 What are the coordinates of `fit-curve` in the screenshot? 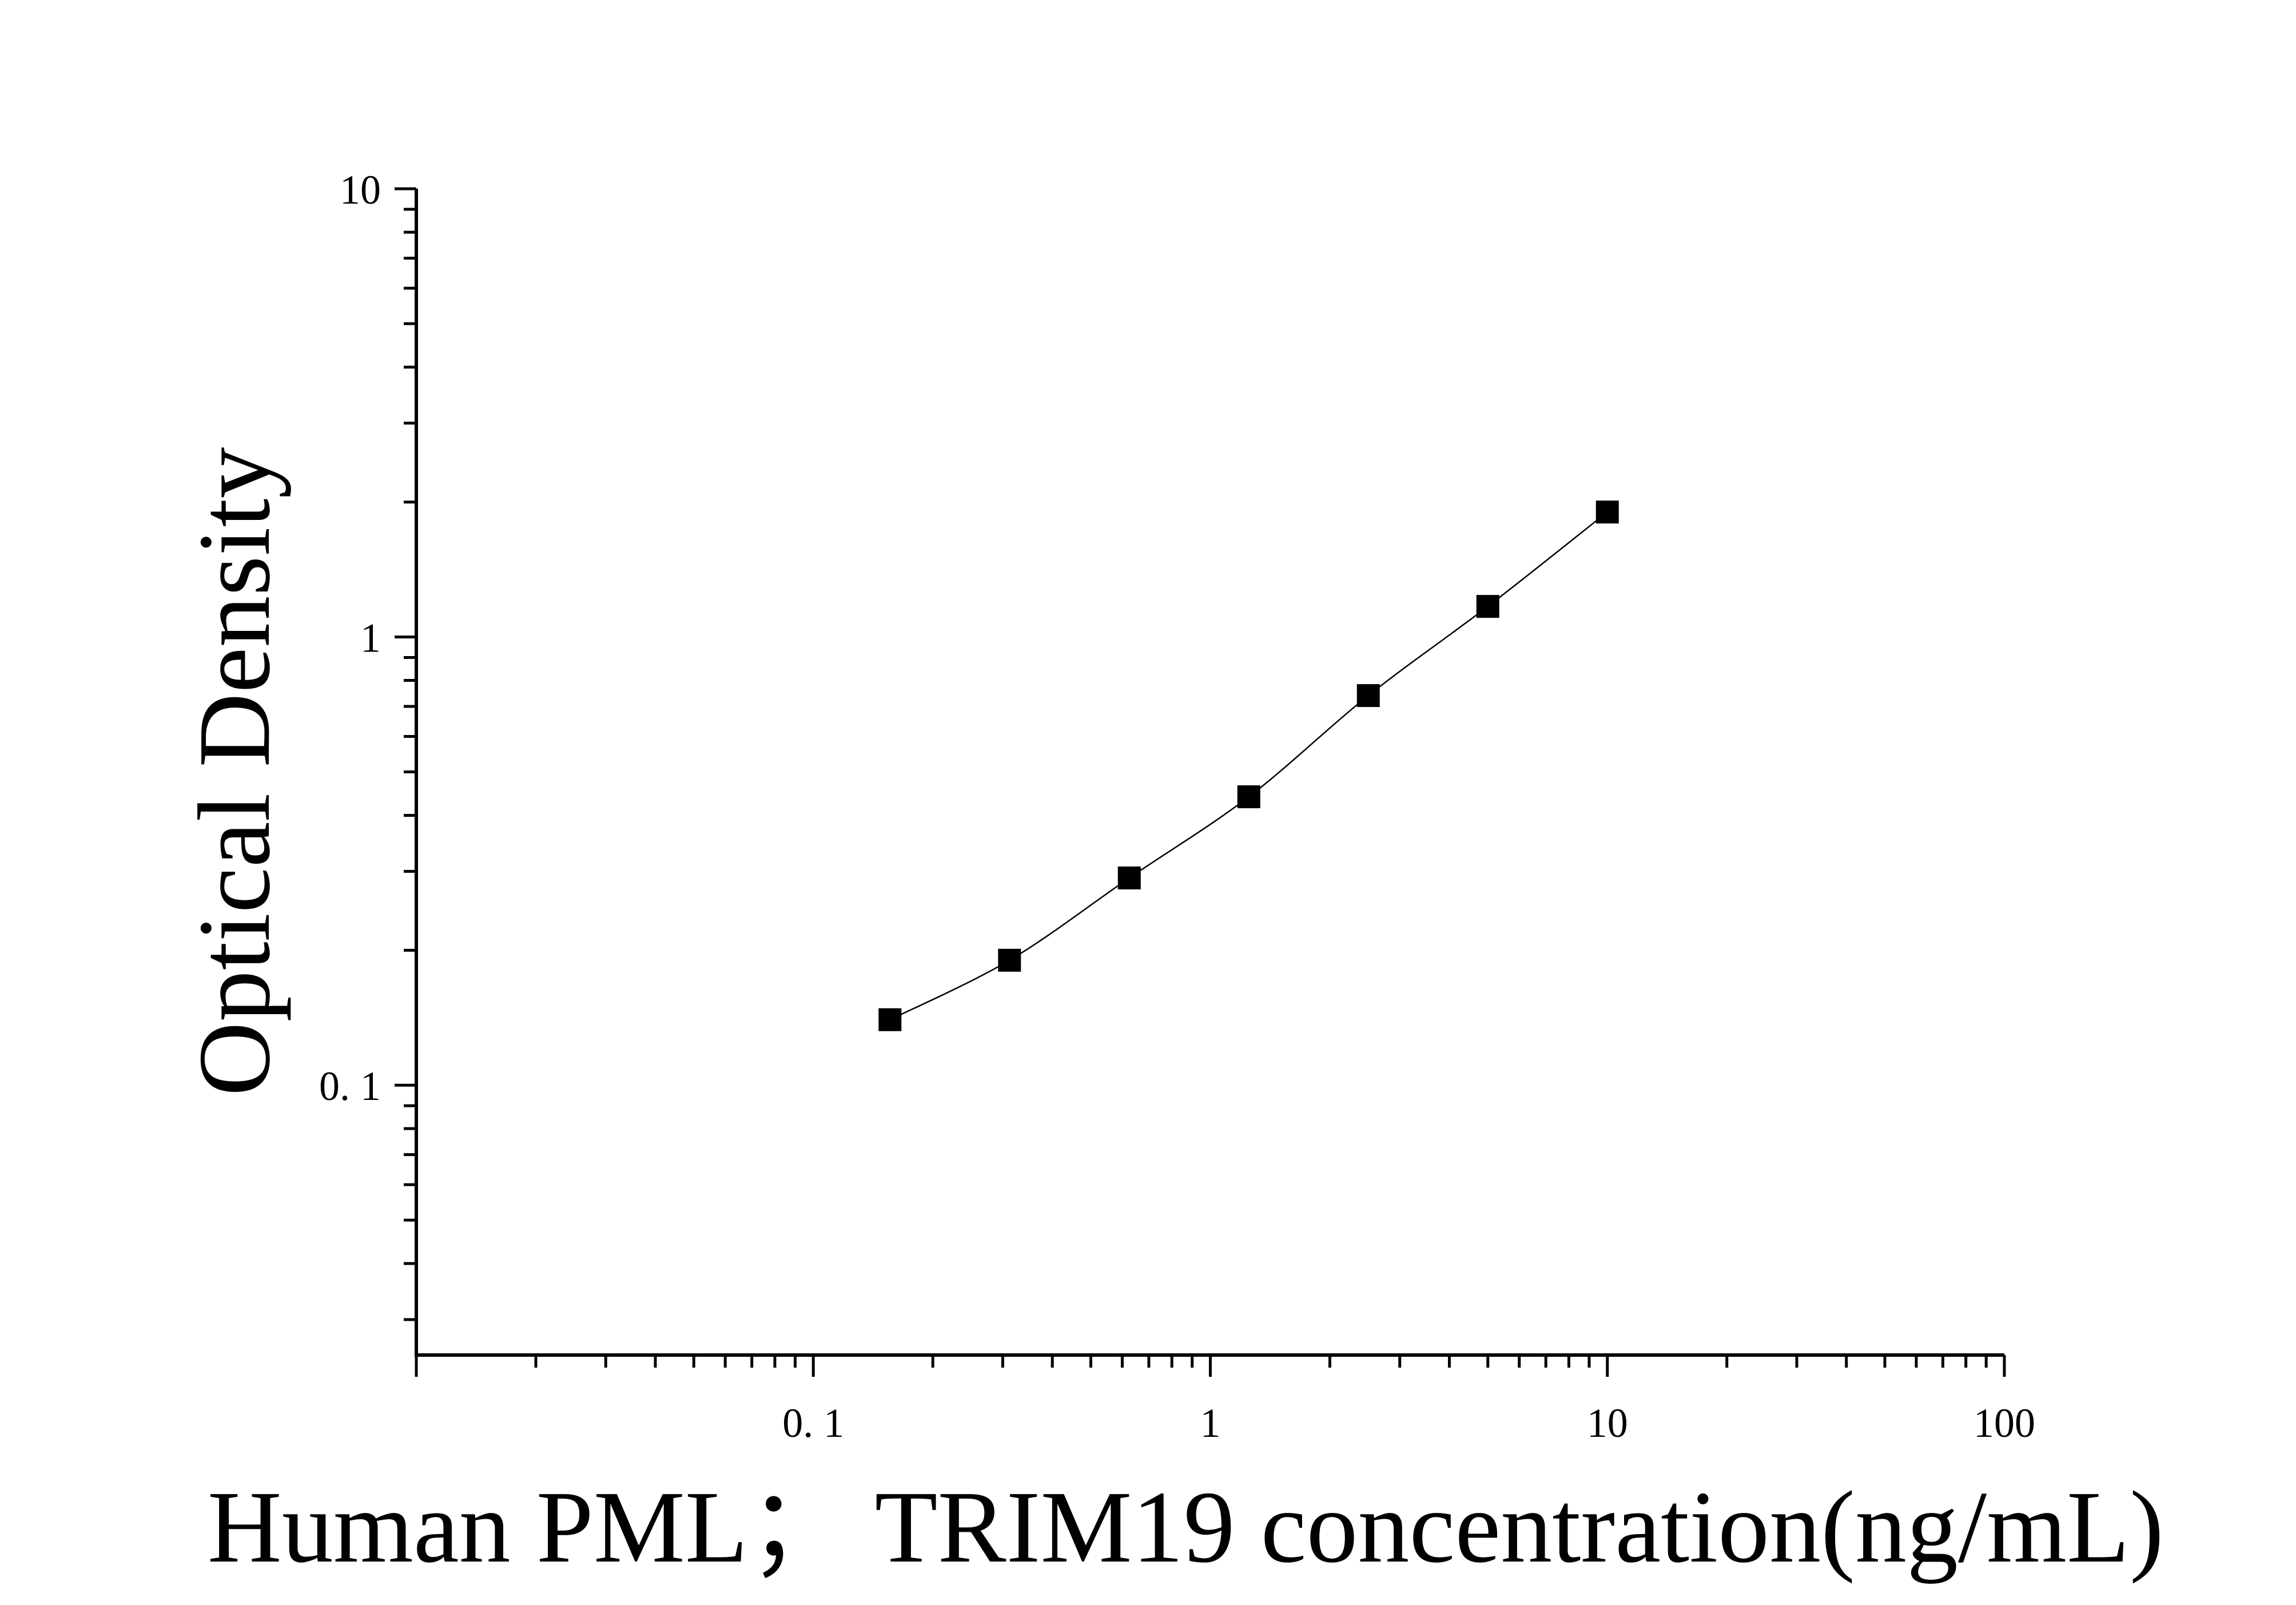 It's located at (1248, 765).